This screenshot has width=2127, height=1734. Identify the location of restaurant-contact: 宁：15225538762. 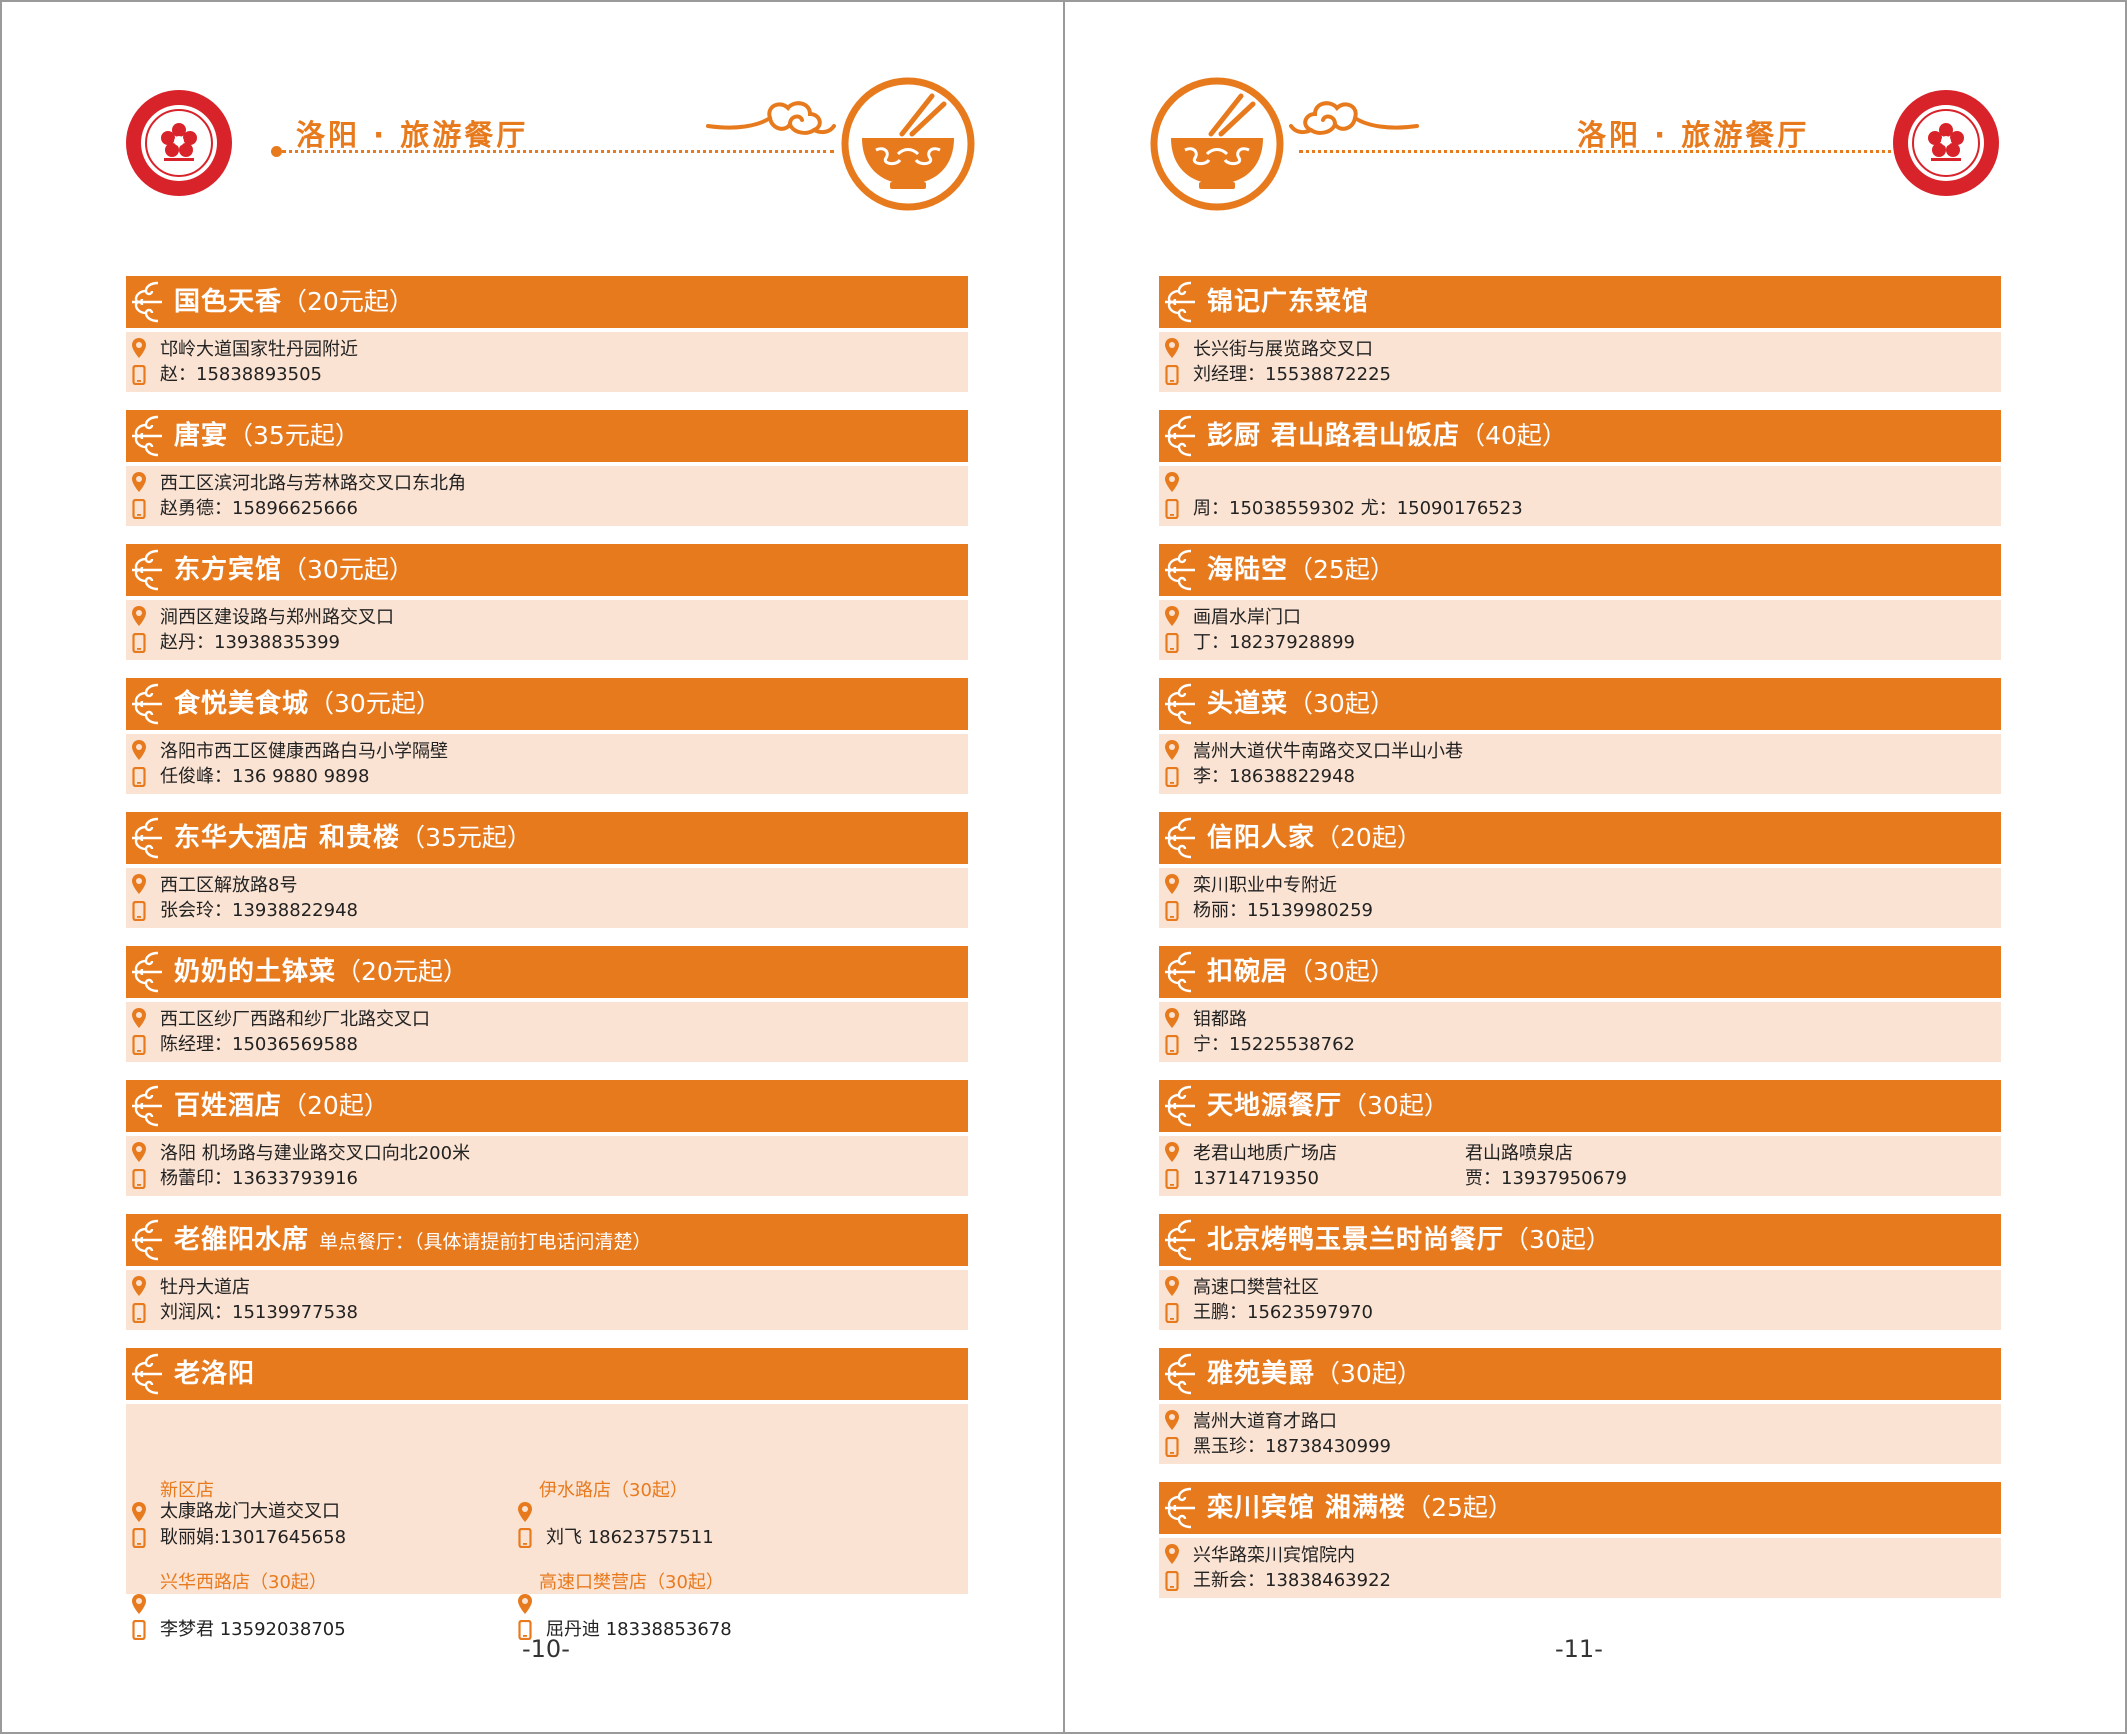
(1274, 1044).